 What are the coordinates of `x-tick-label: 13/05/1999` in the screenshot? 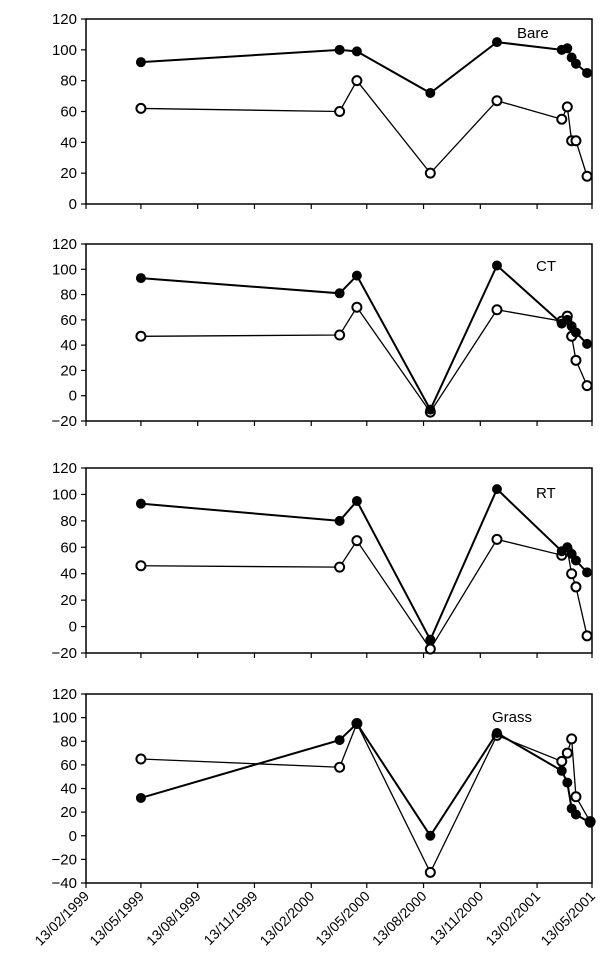 It's located at (116, 918).